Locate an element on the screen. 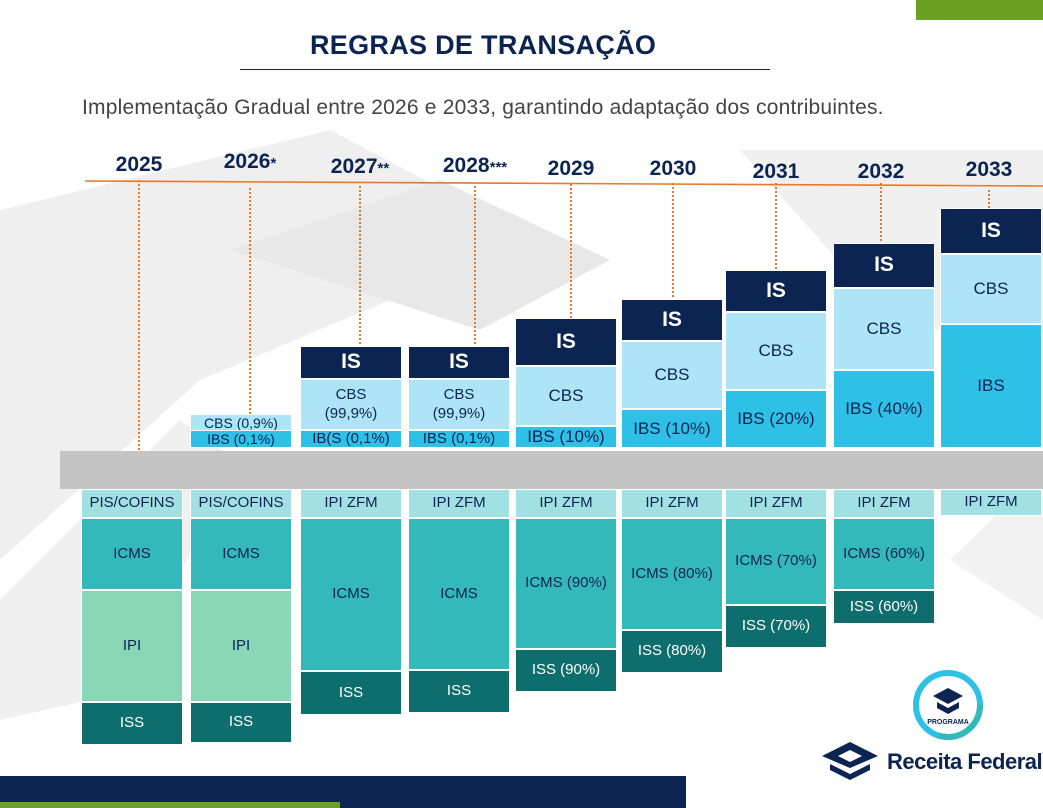 The image size is (1043, 808). block-ipizfm-2030: IPI ZFM is located at coordinates (672, 503).